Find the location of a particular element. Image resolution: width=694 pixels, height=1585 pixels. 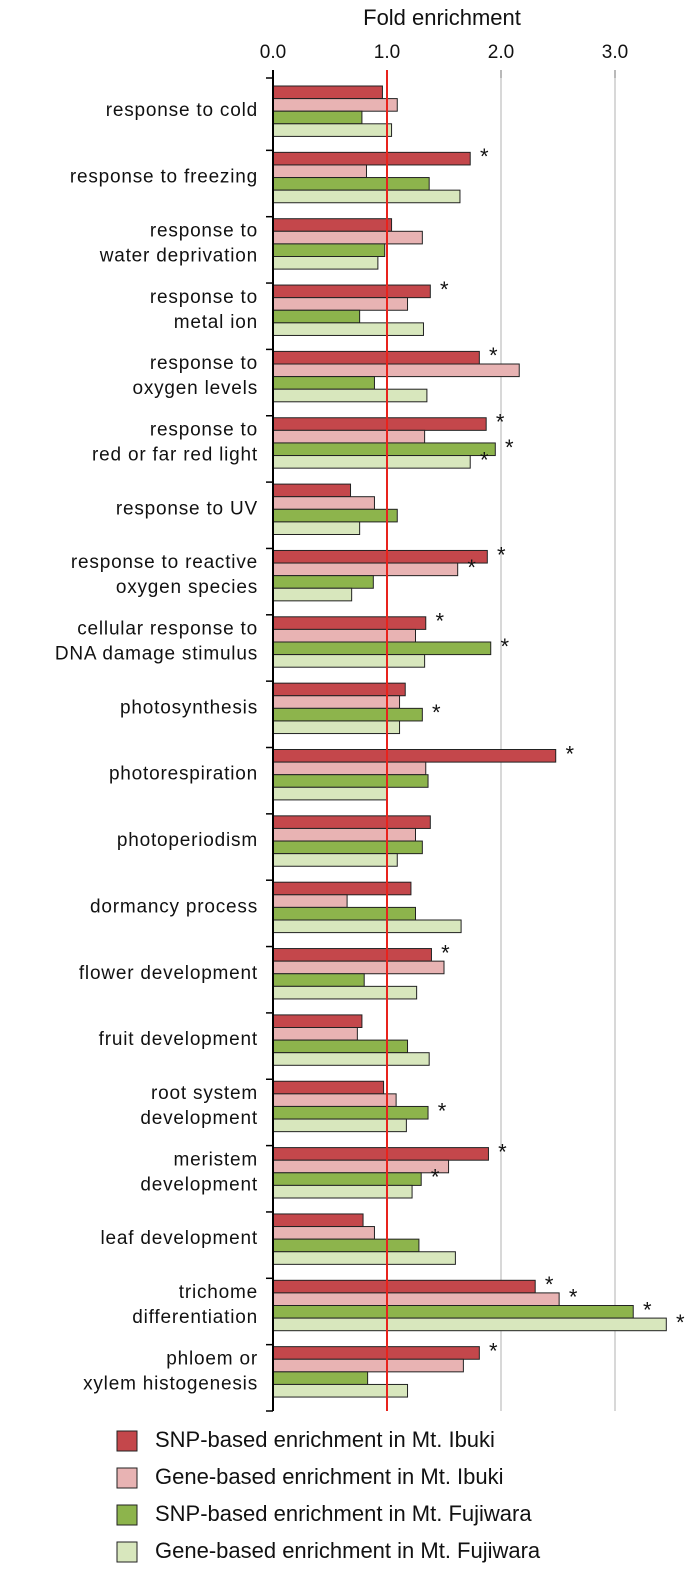

y-tick-label: oxygen species is located at coordinates (187, 587).